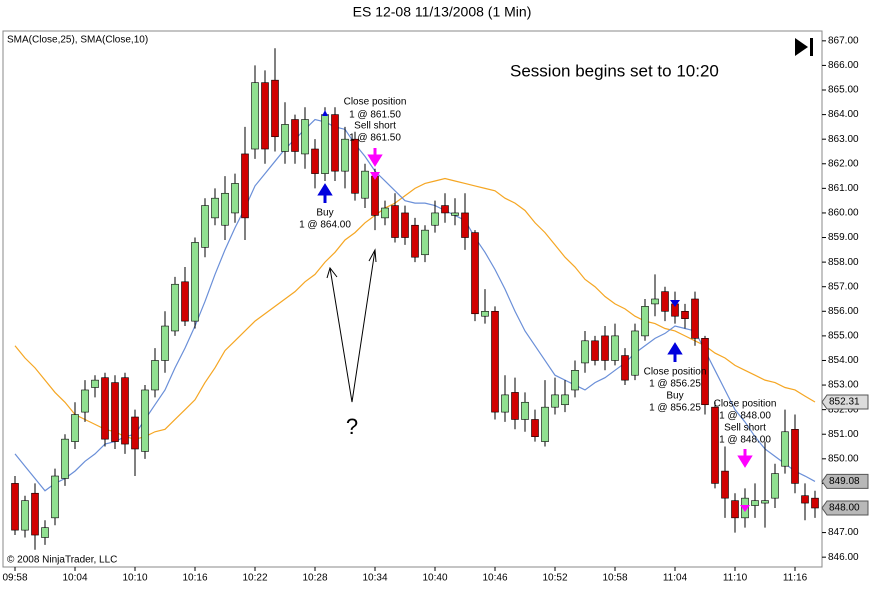  Describe the element at coordinates (745, 428) in the screenshot. I see `annotation: Sell short` at that location.